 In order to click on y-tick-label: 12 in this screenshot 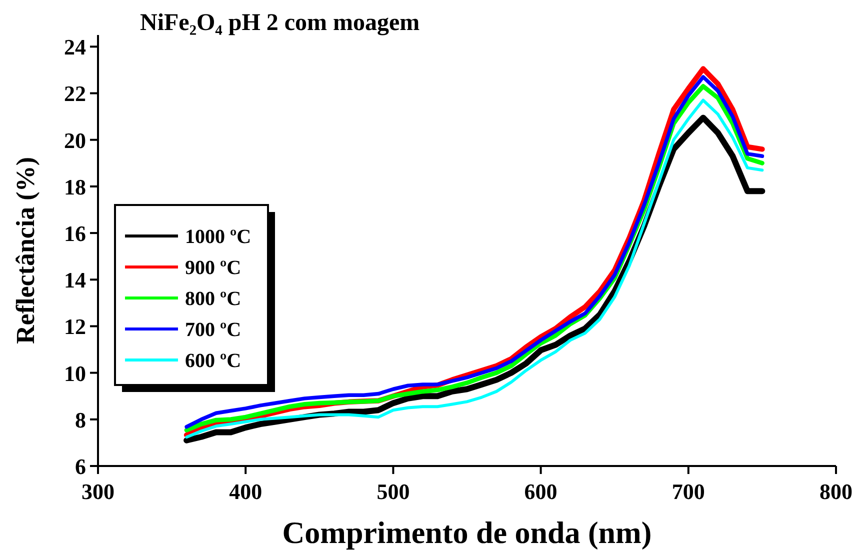, I will do `click(75, 327)`.